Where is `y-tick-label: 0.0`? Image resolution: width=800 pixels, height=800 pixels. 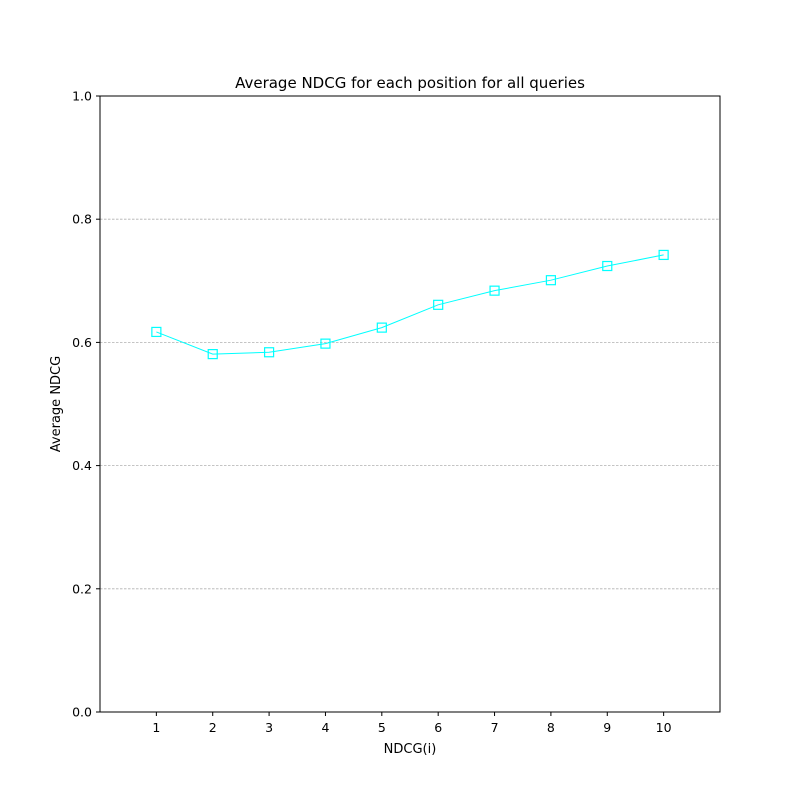 y-tick-label: 0.0 is located at coordinates (82, 712).